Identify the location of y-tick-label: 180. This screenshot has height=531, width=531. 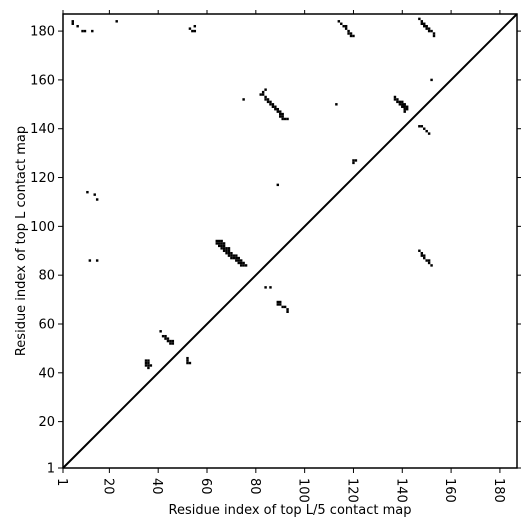
(42, 32).